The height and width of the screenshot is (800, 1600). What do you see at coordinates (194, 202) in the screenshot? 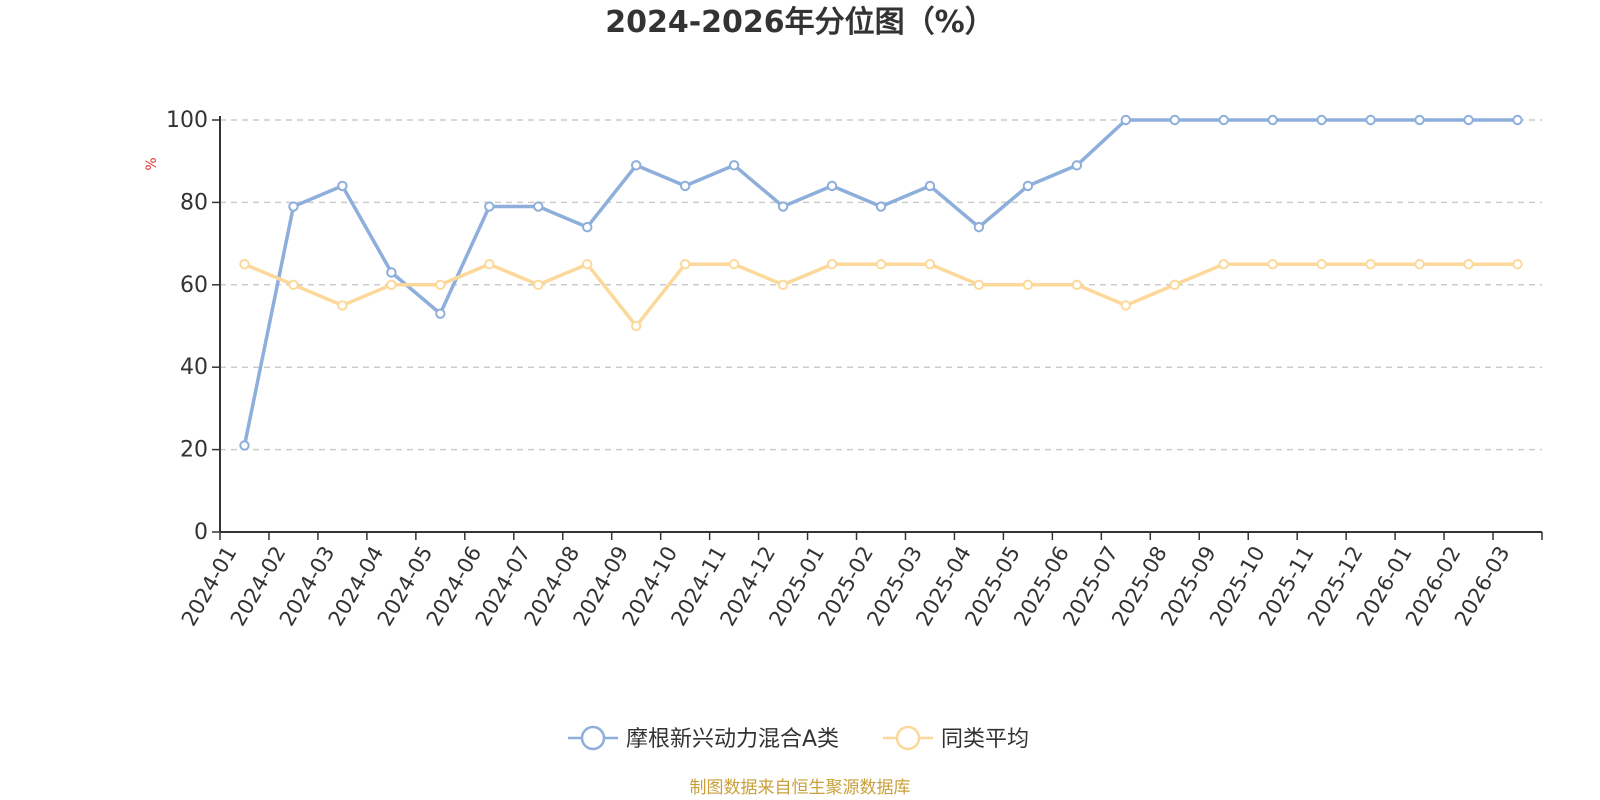
I see `y-tick-label: 80` at bounding box center [194, 202].